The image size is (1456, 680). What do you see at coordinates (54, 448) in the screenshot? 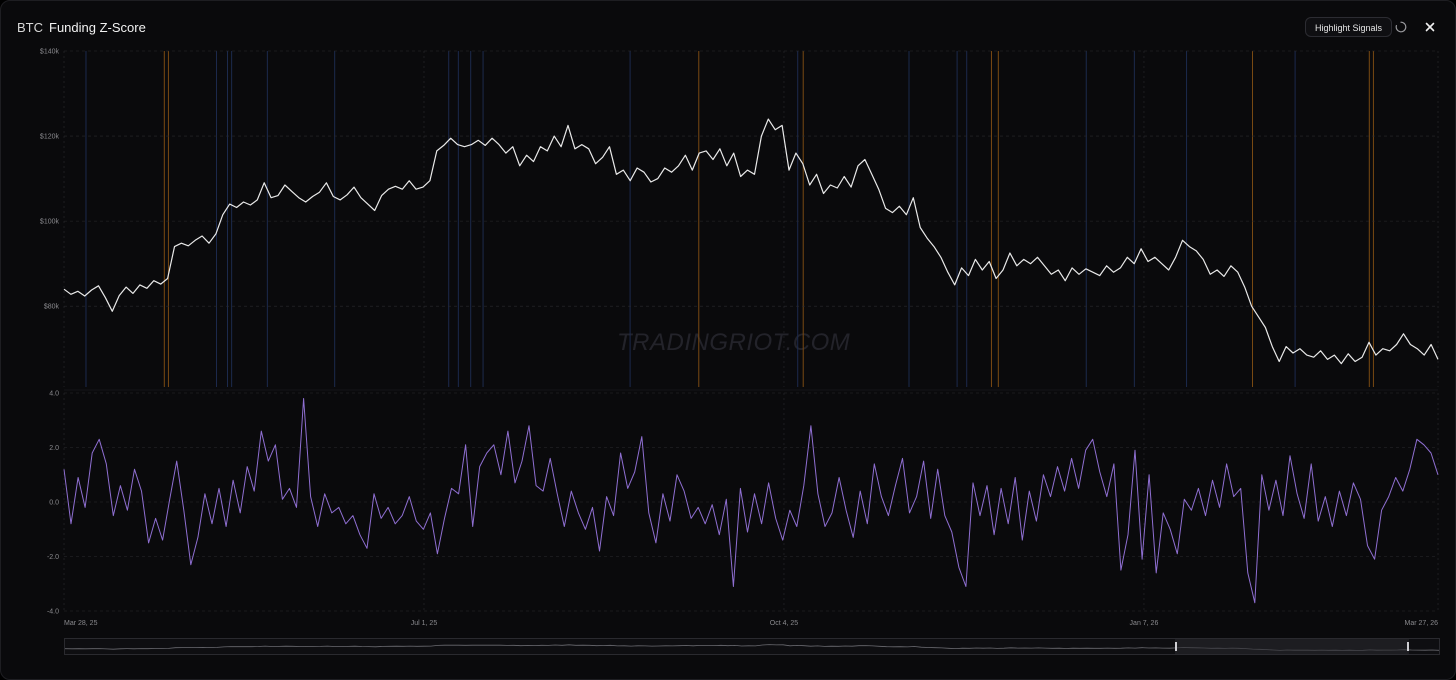
I see `y-tick-label: 2.0` at bounding box center [54, 448].